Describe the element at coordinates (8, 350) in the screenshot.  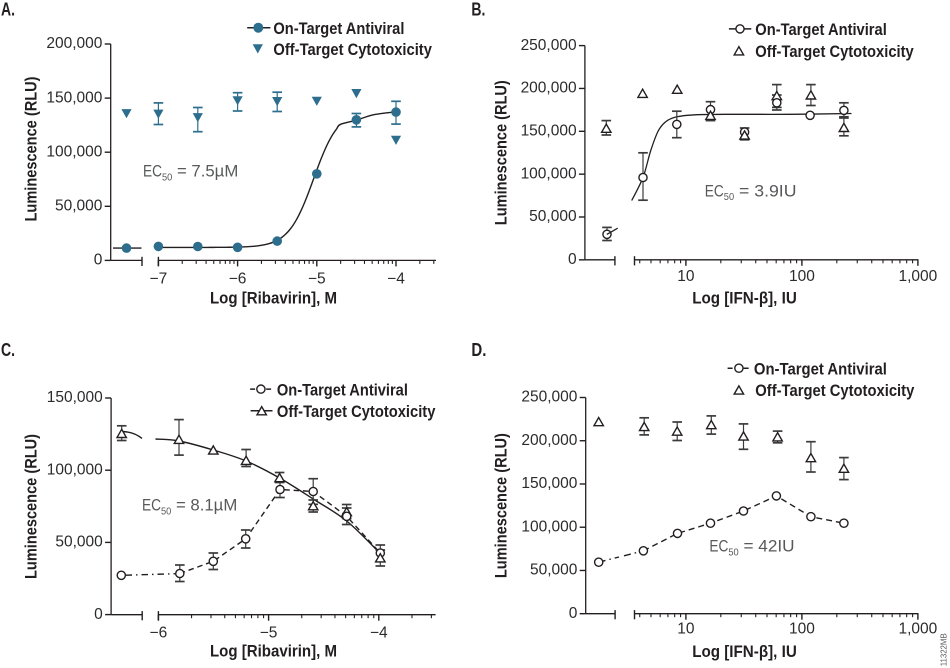
I see `svg-text: C.` at that location.